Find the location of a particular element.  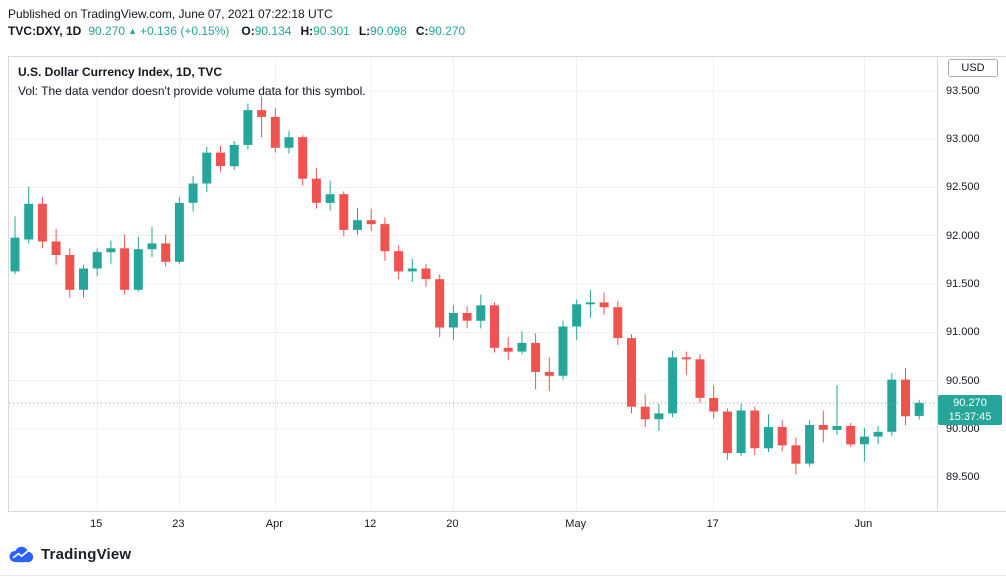

high-pair: H:90.301 is located at coordinates (324, 31).